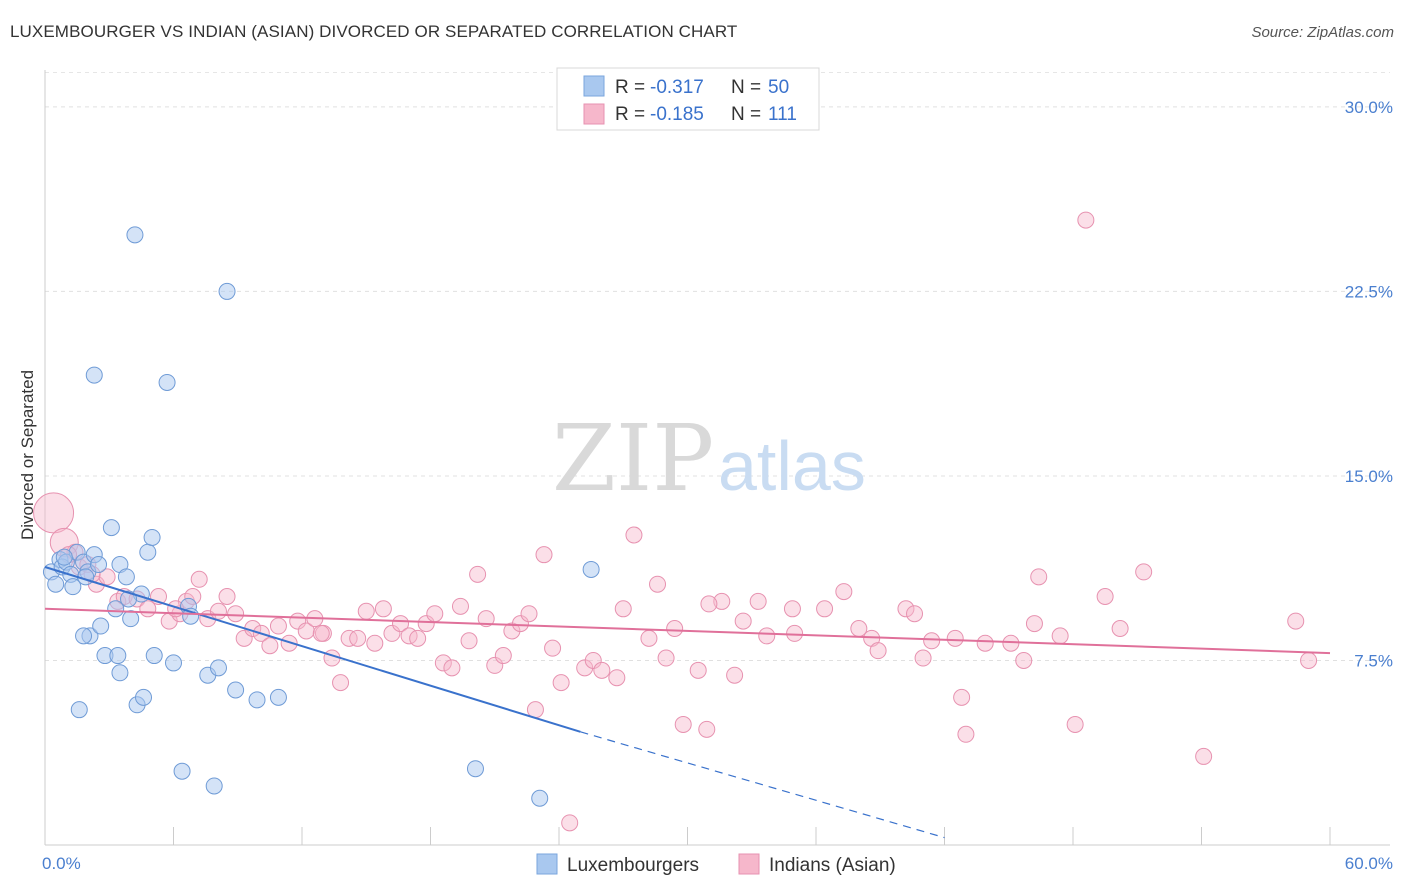 This screenshot has width=1406, height=892. I want to click on y-tick-label-2: 22.5%, so click(1369, 291).